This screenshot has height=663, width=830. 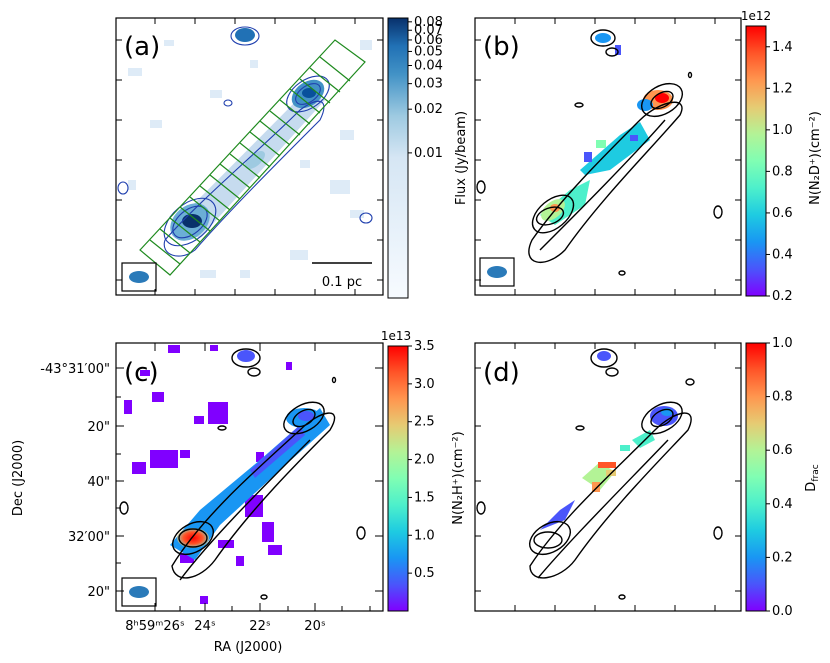 What do you see at coordinates (501, 373) in the screenshot?
I see `panel-d-label: (d)` at bounding box center [501, 373].